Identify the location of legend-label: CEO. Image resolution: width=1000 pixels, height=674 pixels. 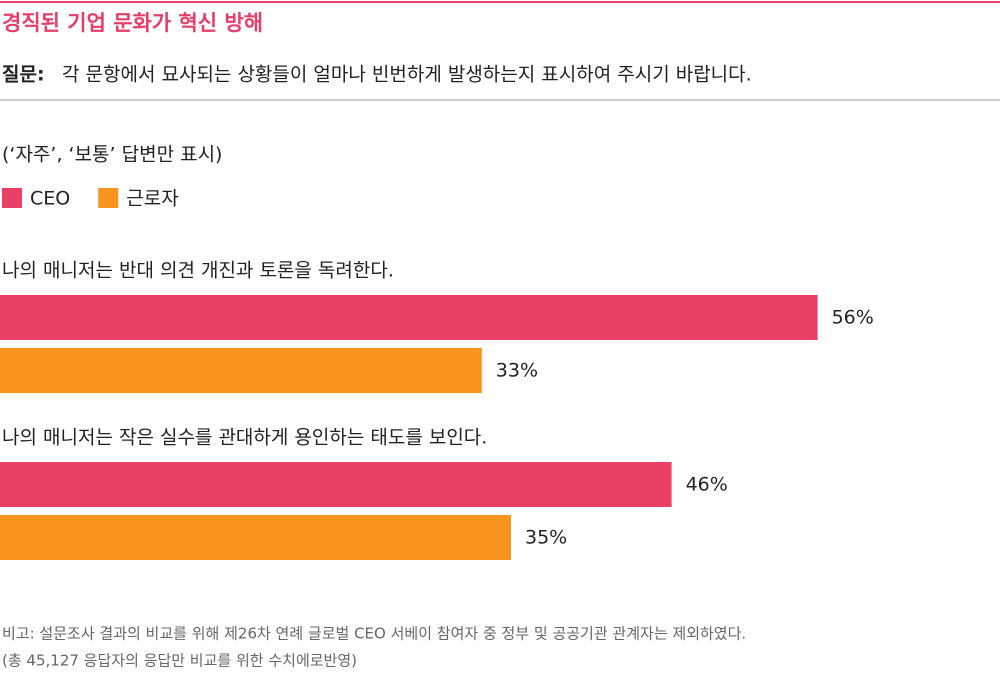
(50, 199).